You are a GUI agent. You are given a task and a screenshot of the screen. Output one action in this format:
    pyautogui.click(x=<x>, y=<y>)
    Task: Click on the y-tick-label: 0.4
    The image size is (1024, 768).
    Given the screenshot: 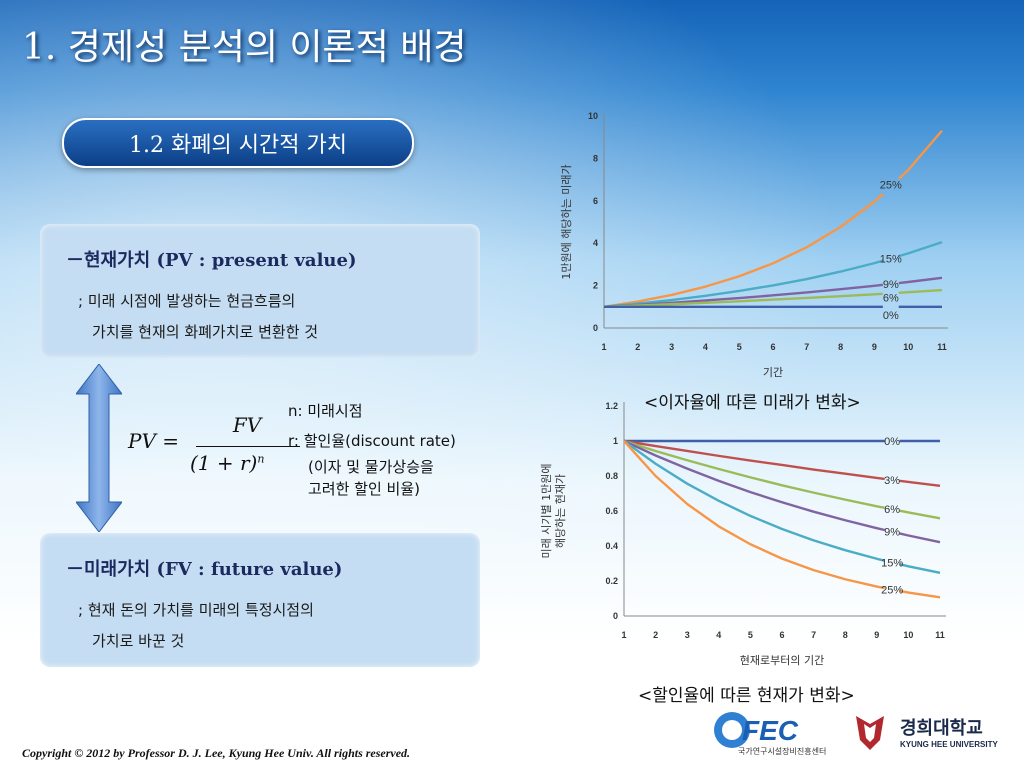 What is the action you would take?
    pyautogui.click(x=611, y=546)
    